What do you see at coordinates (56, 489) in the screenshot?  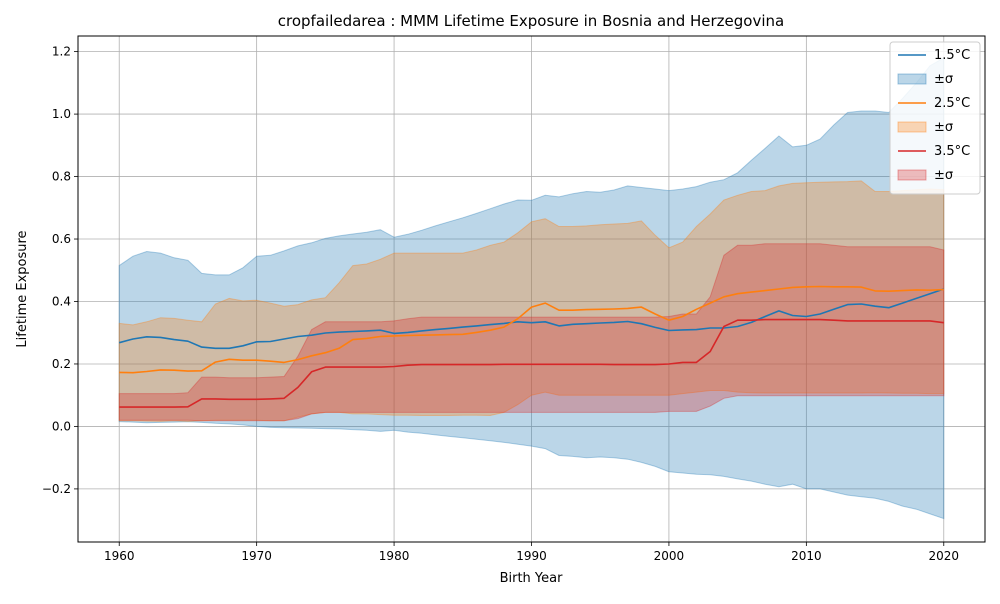 I see `y-tick-label: −0.2` at bounding box center [56, 489].